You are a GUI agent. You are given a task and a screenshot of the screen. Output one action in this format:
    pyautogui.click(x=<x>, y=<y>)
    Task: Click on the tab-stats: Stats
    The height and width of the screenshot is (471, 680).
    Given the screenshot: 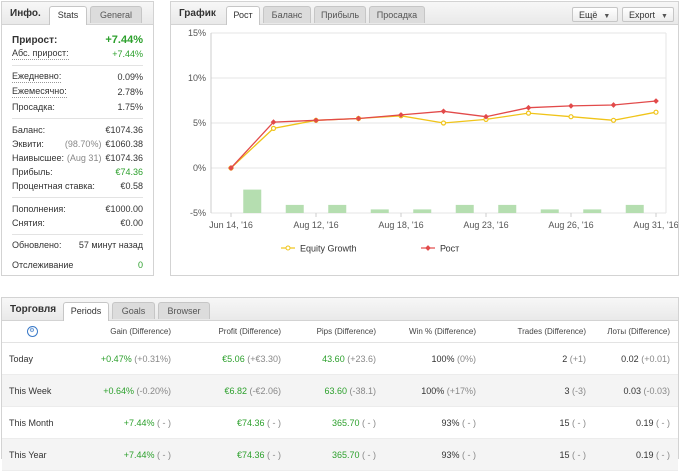 What is the action you would take?
    pyautogui.click(x=68, y=15)
    